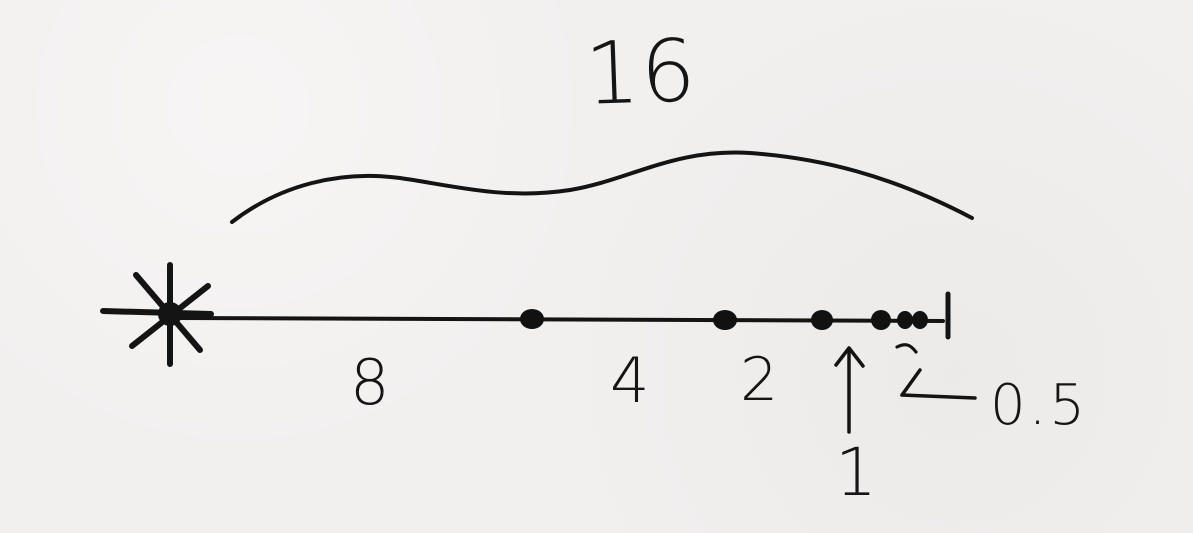 The width and height of the screenshot is (1193, 533). Describe the element at coordinates (760, 380) in the screenshot. I see `segment-label-2: 2` at that location.